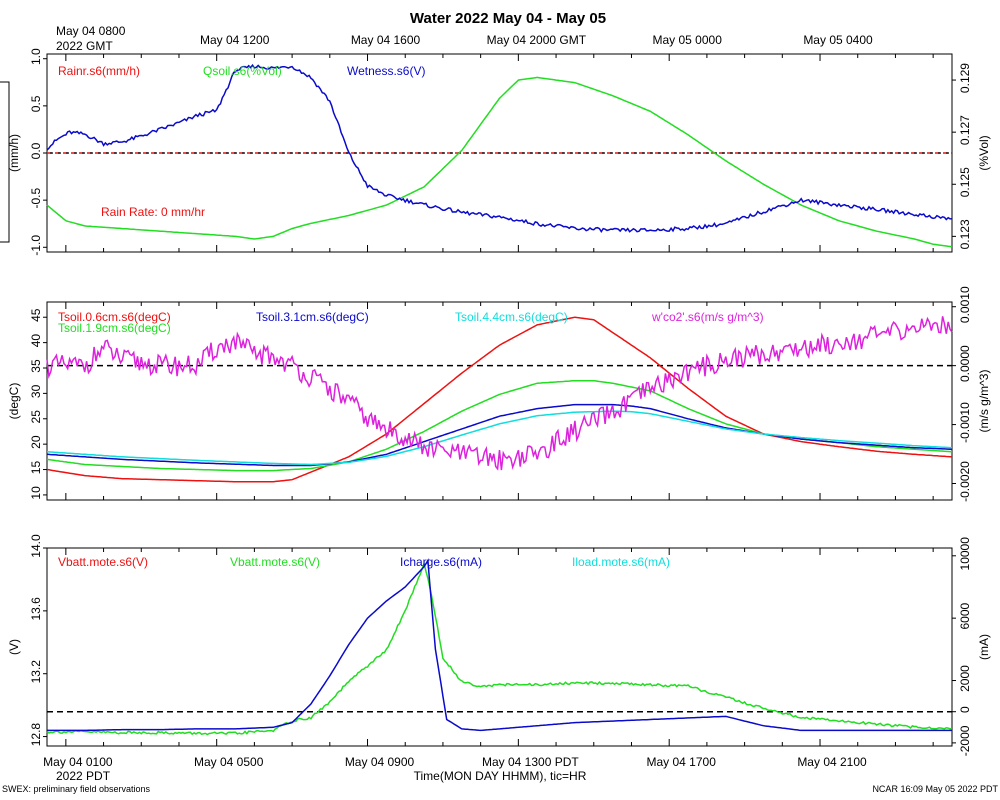 The width and height of the screenshot is (1000, 800). What do you see at coordinates (5, 162) in the screenshot?
I see `left-edge-box` at bounding box center [5, 162].